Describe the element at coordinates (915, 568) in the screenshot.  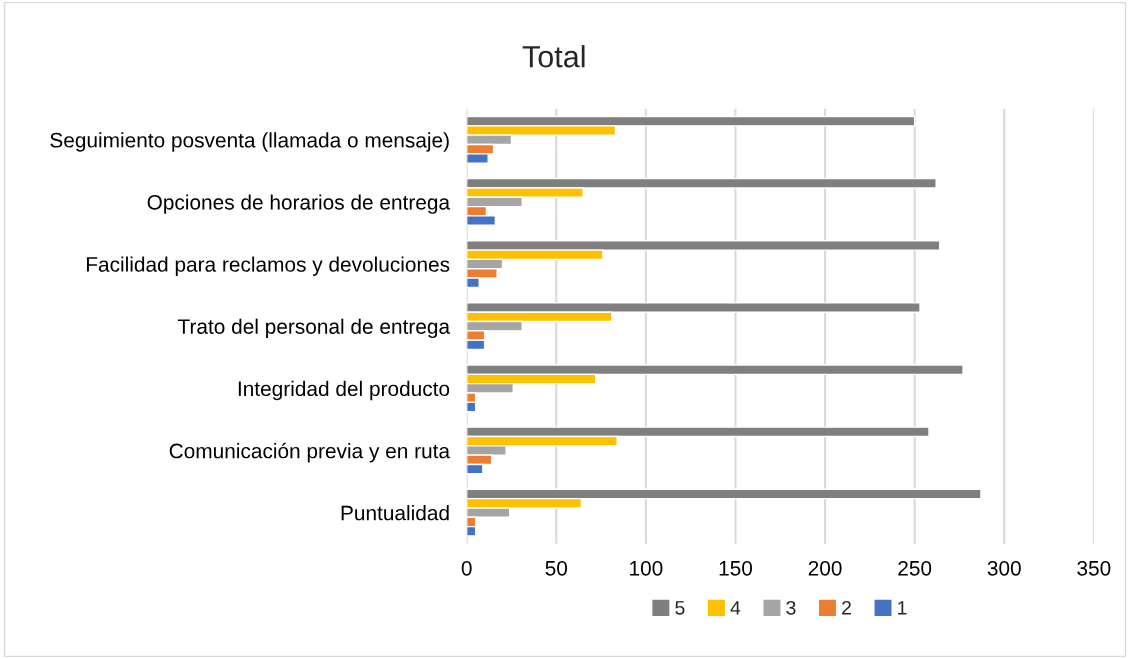
I see `x-tick-label: 250` at that location.